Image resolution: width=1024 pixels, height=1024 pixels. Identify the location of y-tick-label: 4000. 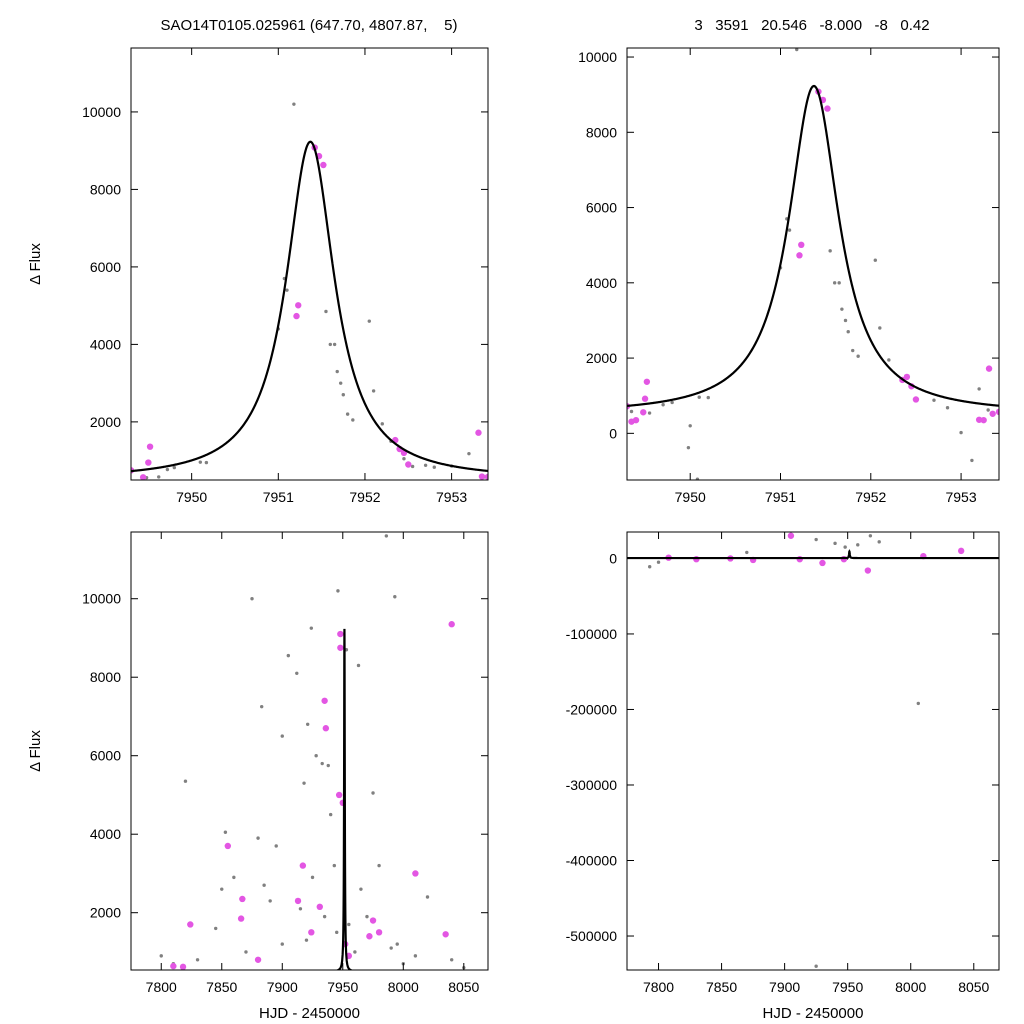
(105, 344).